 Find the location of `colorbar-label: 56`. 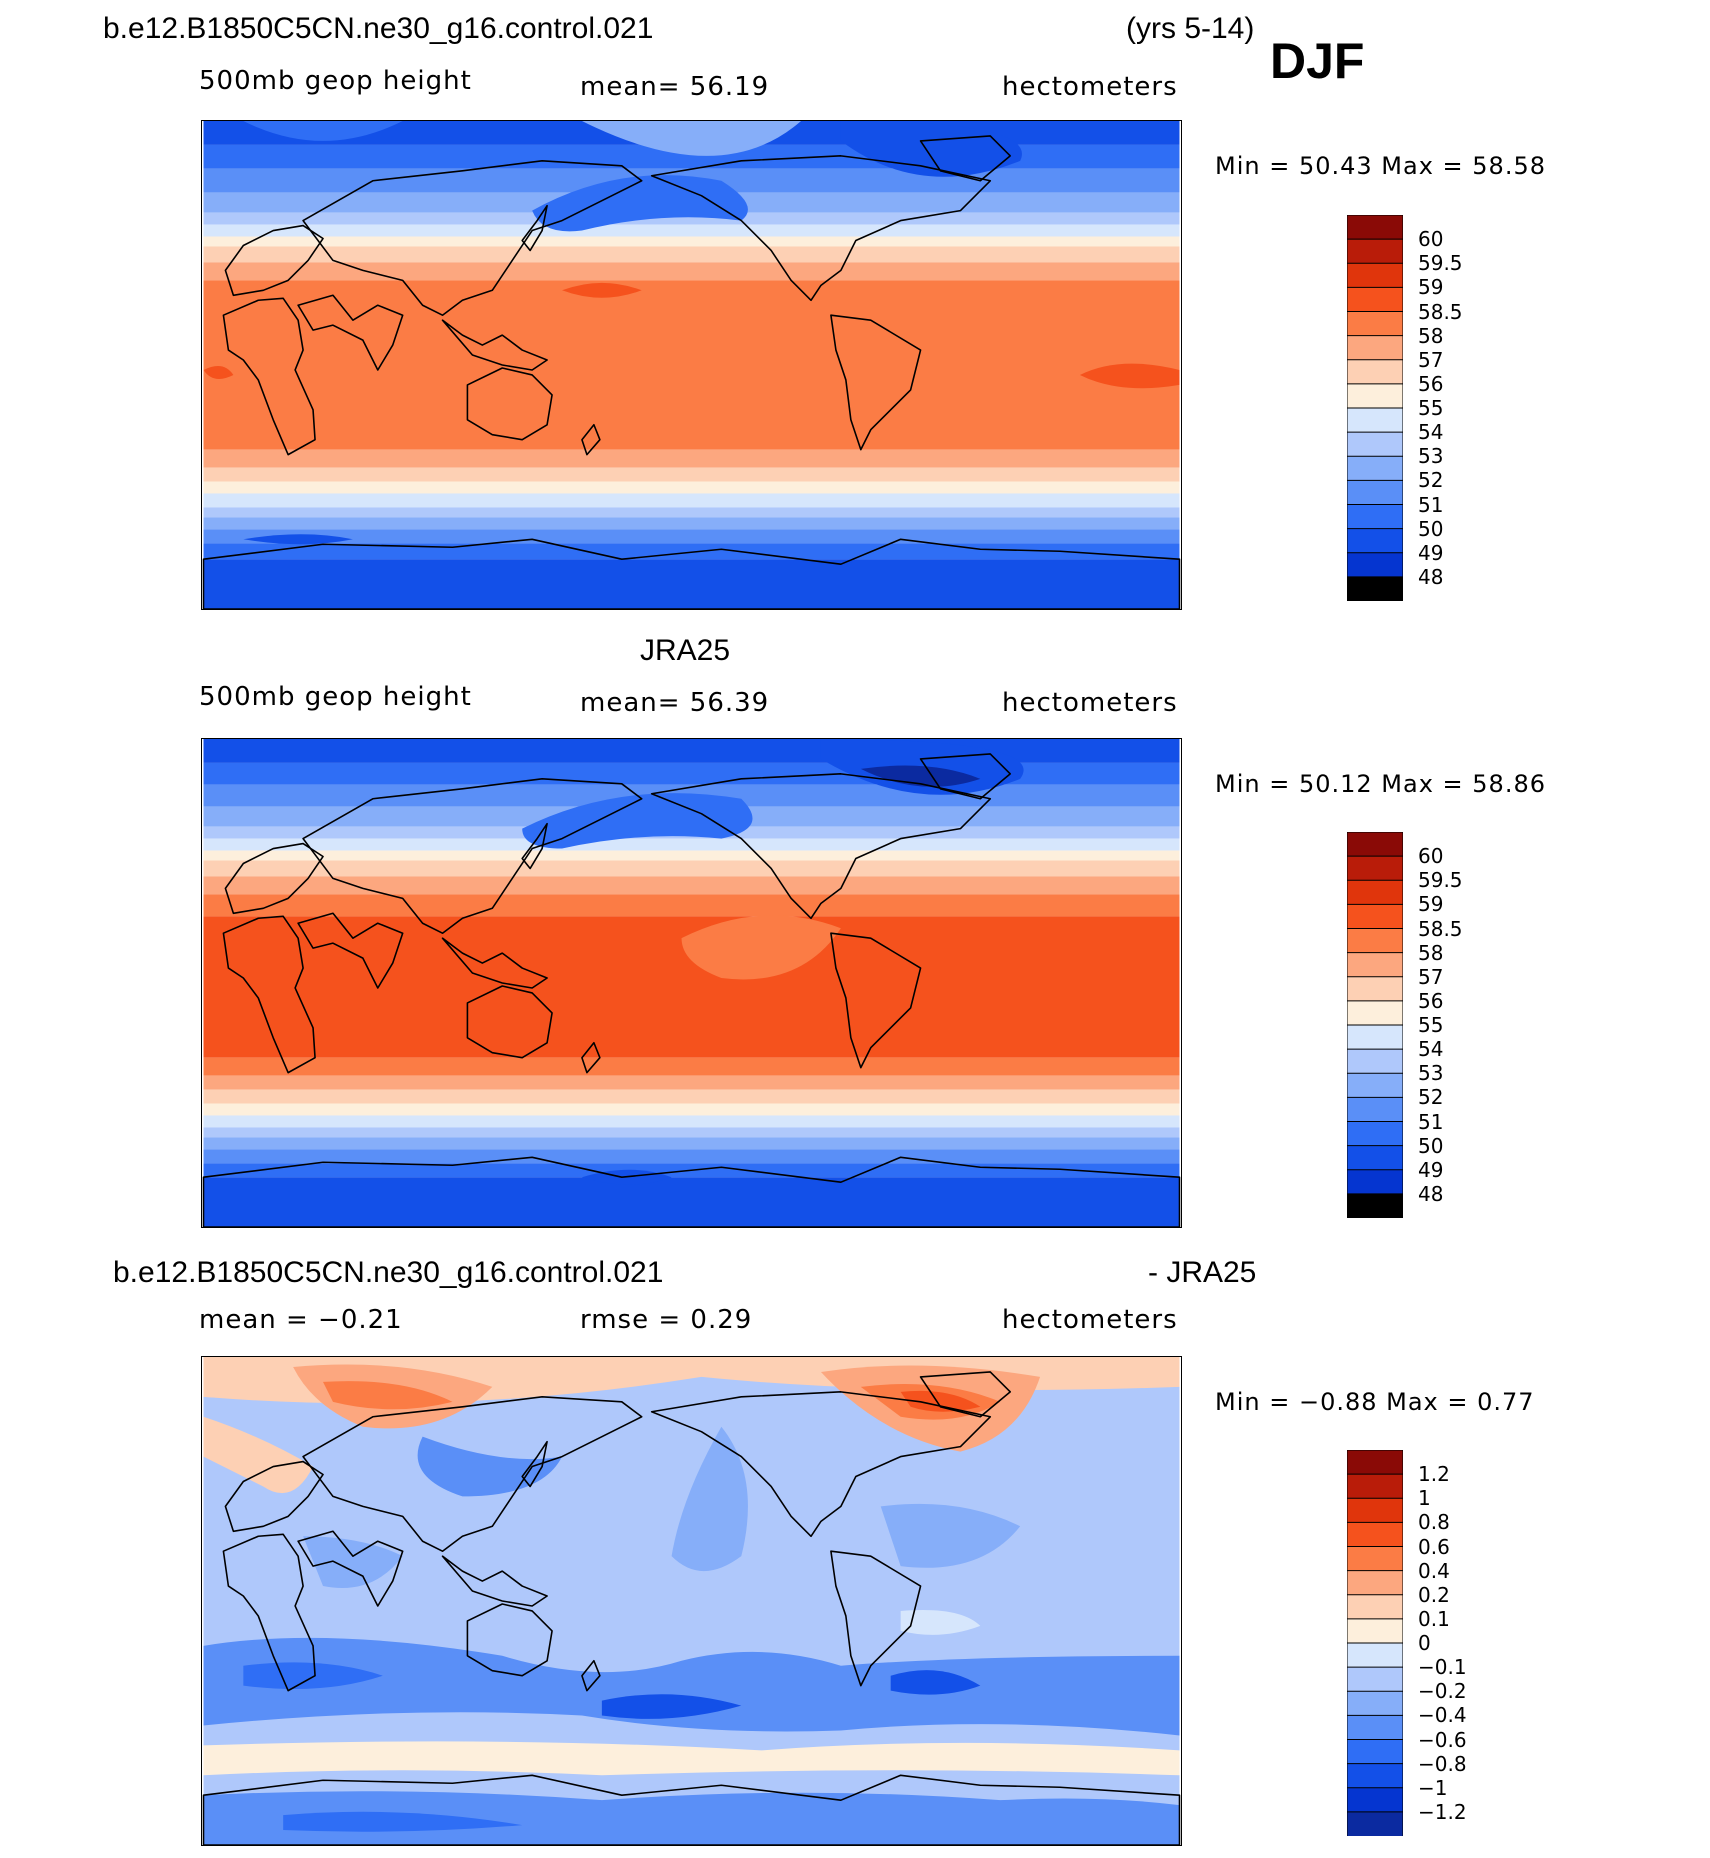

colorbar-label: 56 is located at coordinates (1431, 383).